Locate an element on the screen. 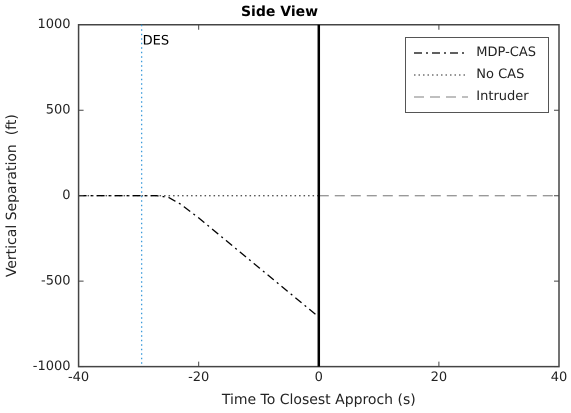  legend-label: Intruder is located at coordinates (502, 96).